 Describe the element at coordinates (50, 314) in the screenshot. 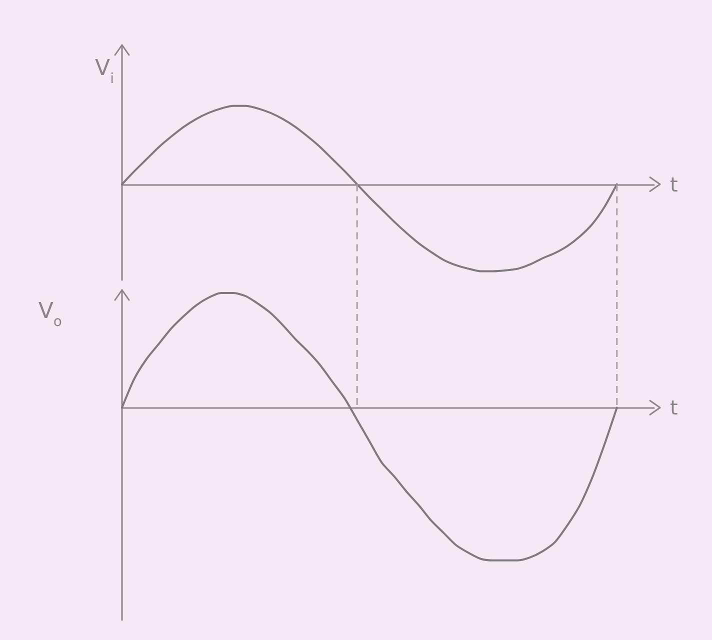

I see `y-axis-title: V$_{o}$` at that location.